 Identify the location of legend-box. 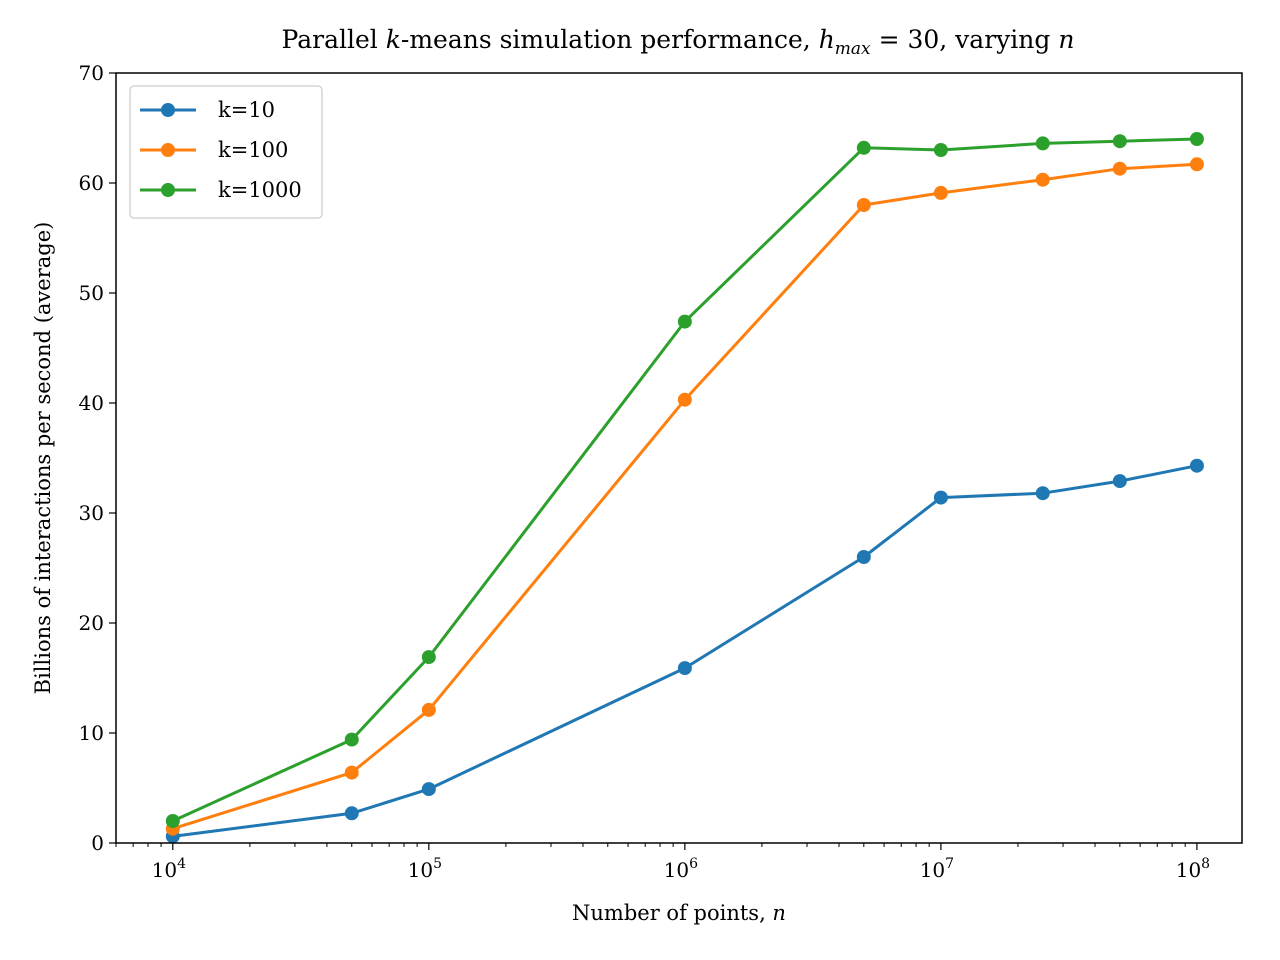
(226, 152).